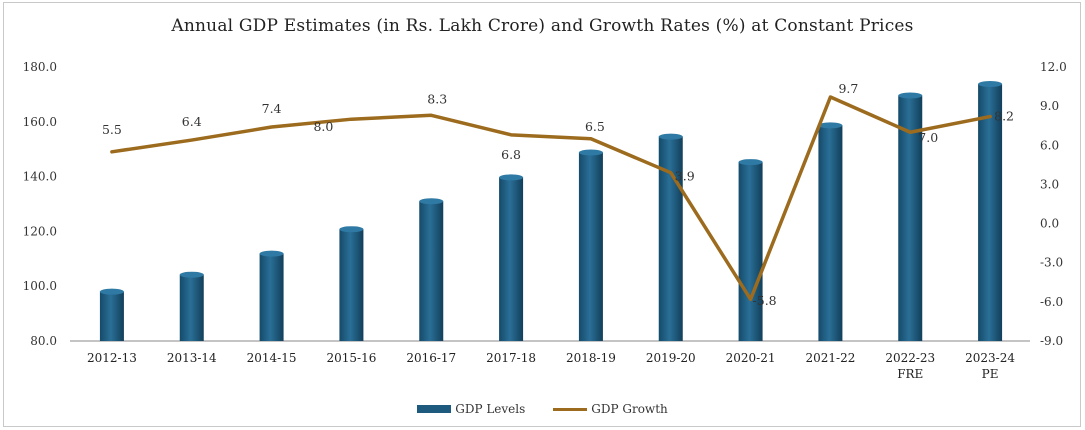 The image size is (1085, 430). Describe the element at coordinates (671, 358) in the screenshot. I see `x-category-label: 2019-20` at that location.